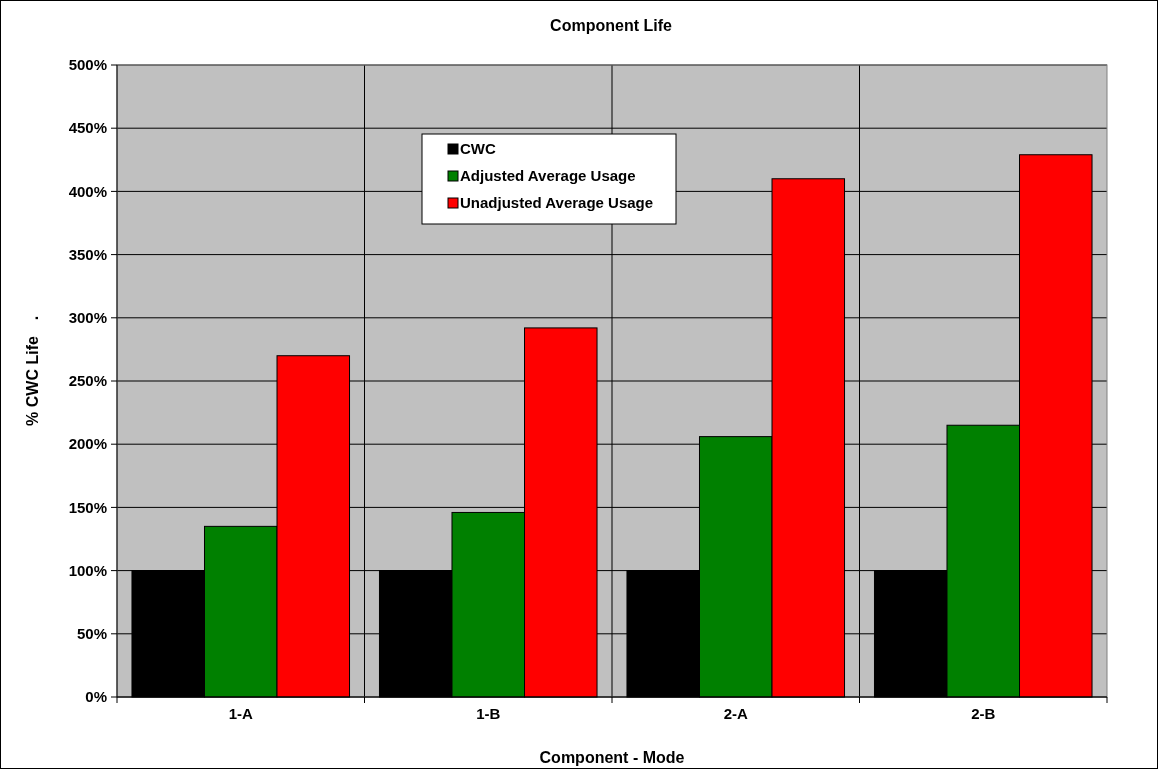  Describe the element at coordinates (87, 444) in the screenshot. I see `y-tick-label: 200%` at that location.